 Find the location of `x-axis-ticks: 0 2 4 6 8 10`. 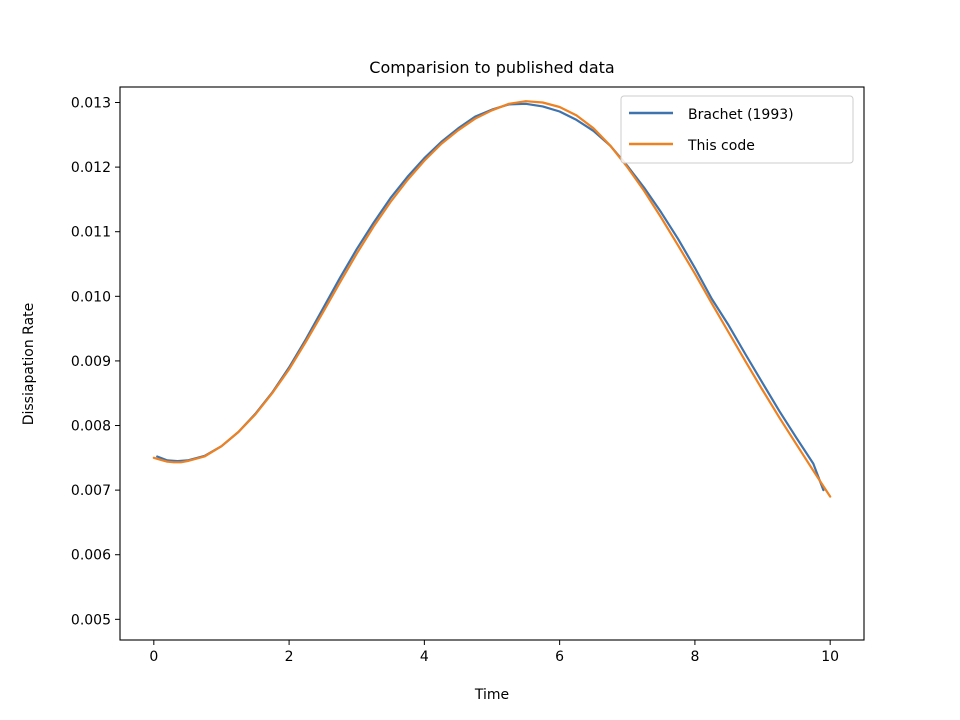

x-axis-ticks: 0 2 4 6 8 10 is located at coordinates (494, 652).